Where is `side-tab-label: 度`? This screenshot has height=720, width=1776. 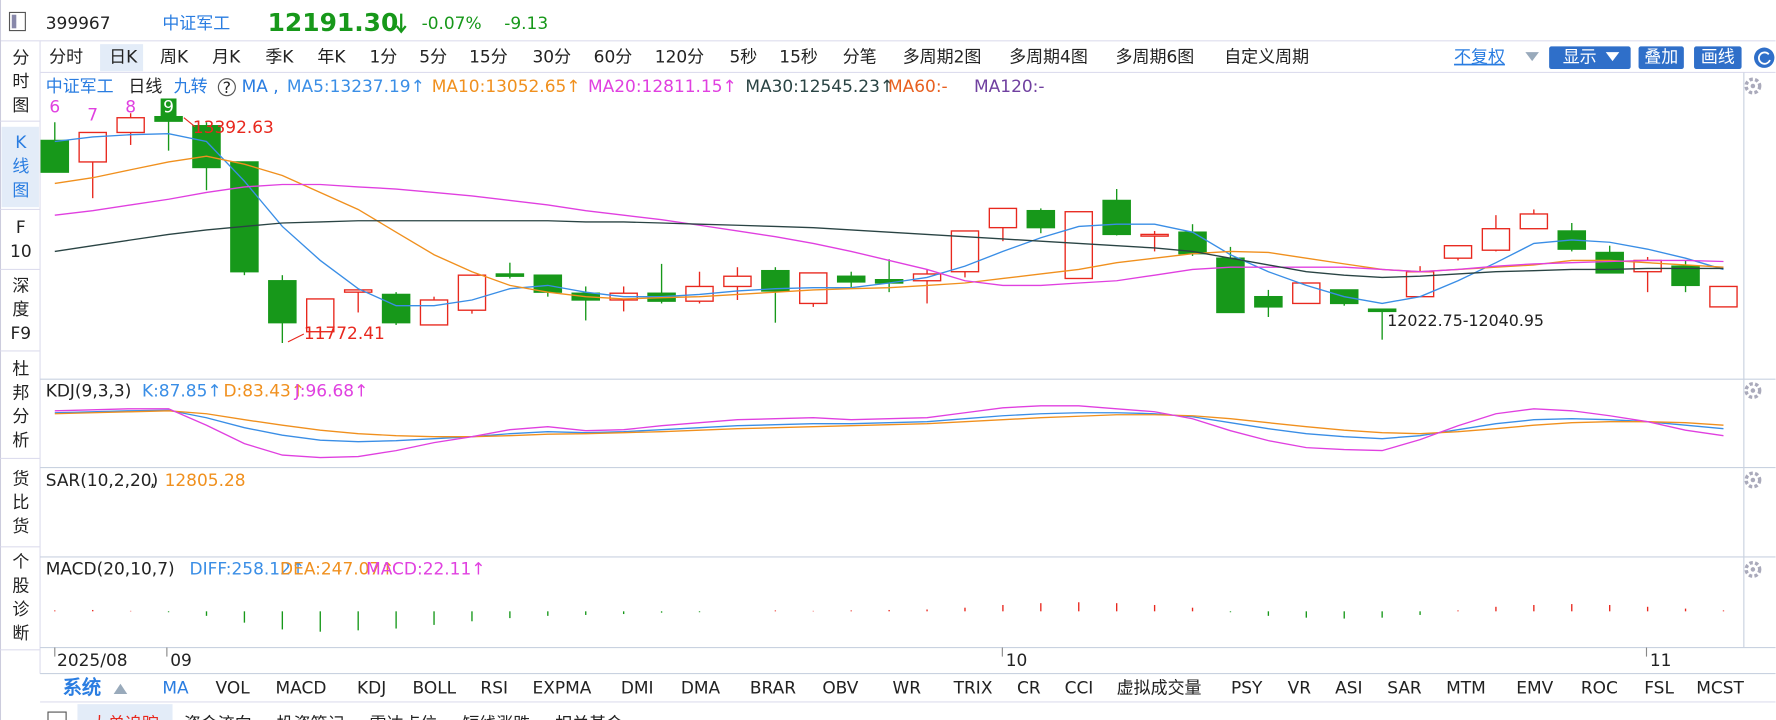
side-tab-label: 度 is located at coordinates (20, 310).